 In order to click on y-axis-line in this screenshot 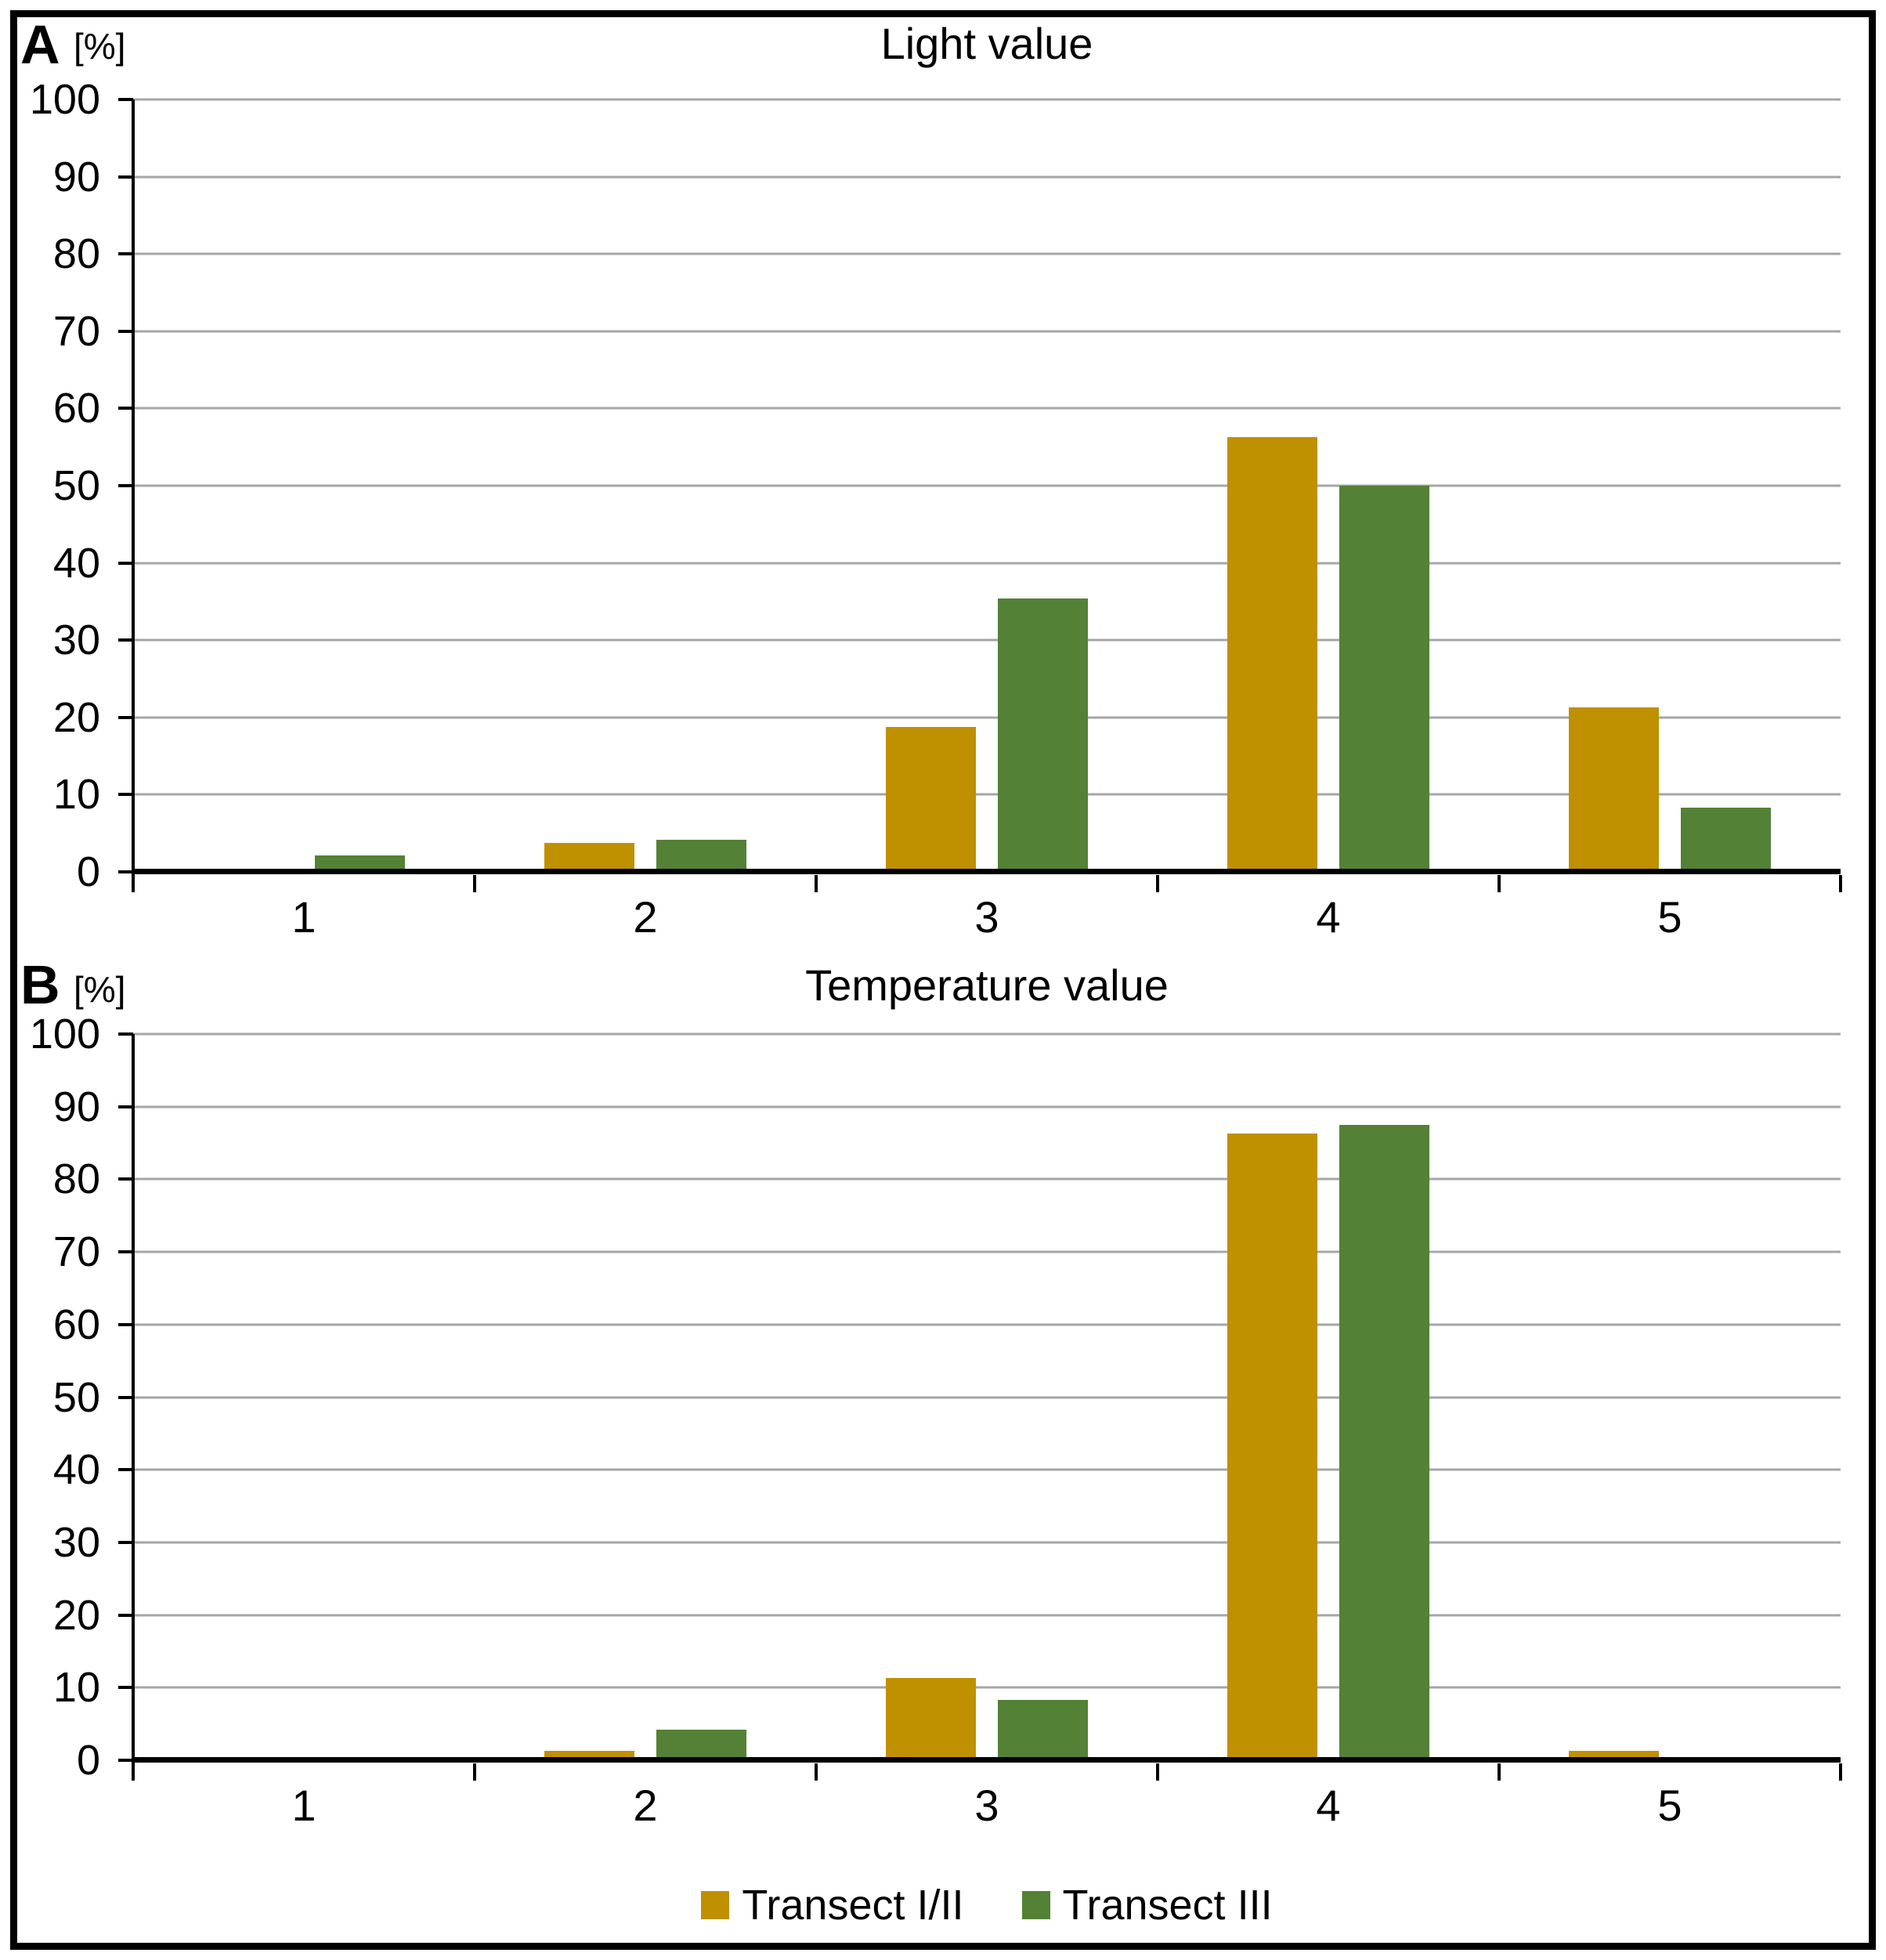, I will do `click(133, 495)`.